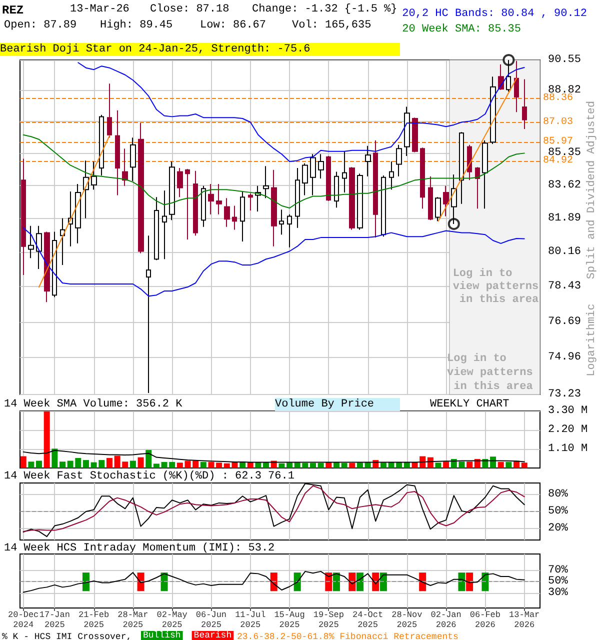  Describe the element at coordinates (40, 26) in the screenshot. I see `text: Open: 87.89` at that location.